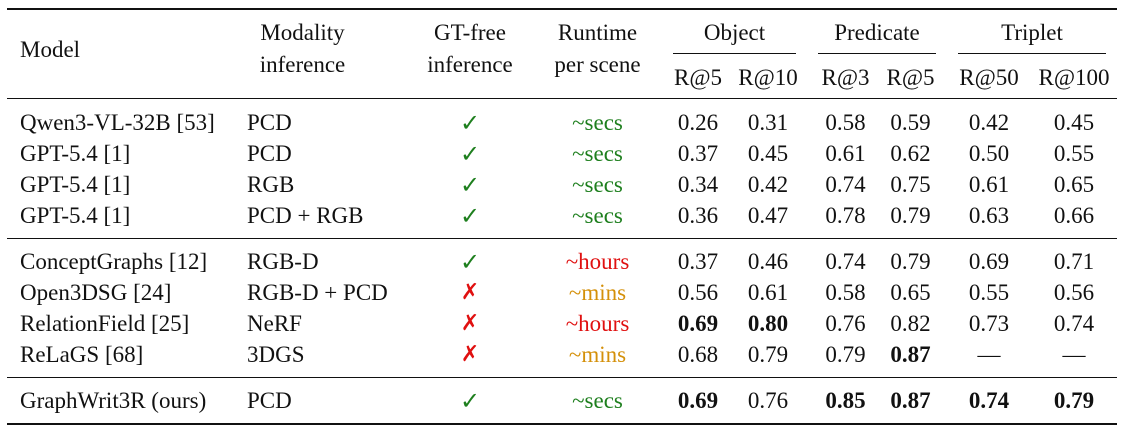  I want to click on predicate-group-rule, so click(877, 53).